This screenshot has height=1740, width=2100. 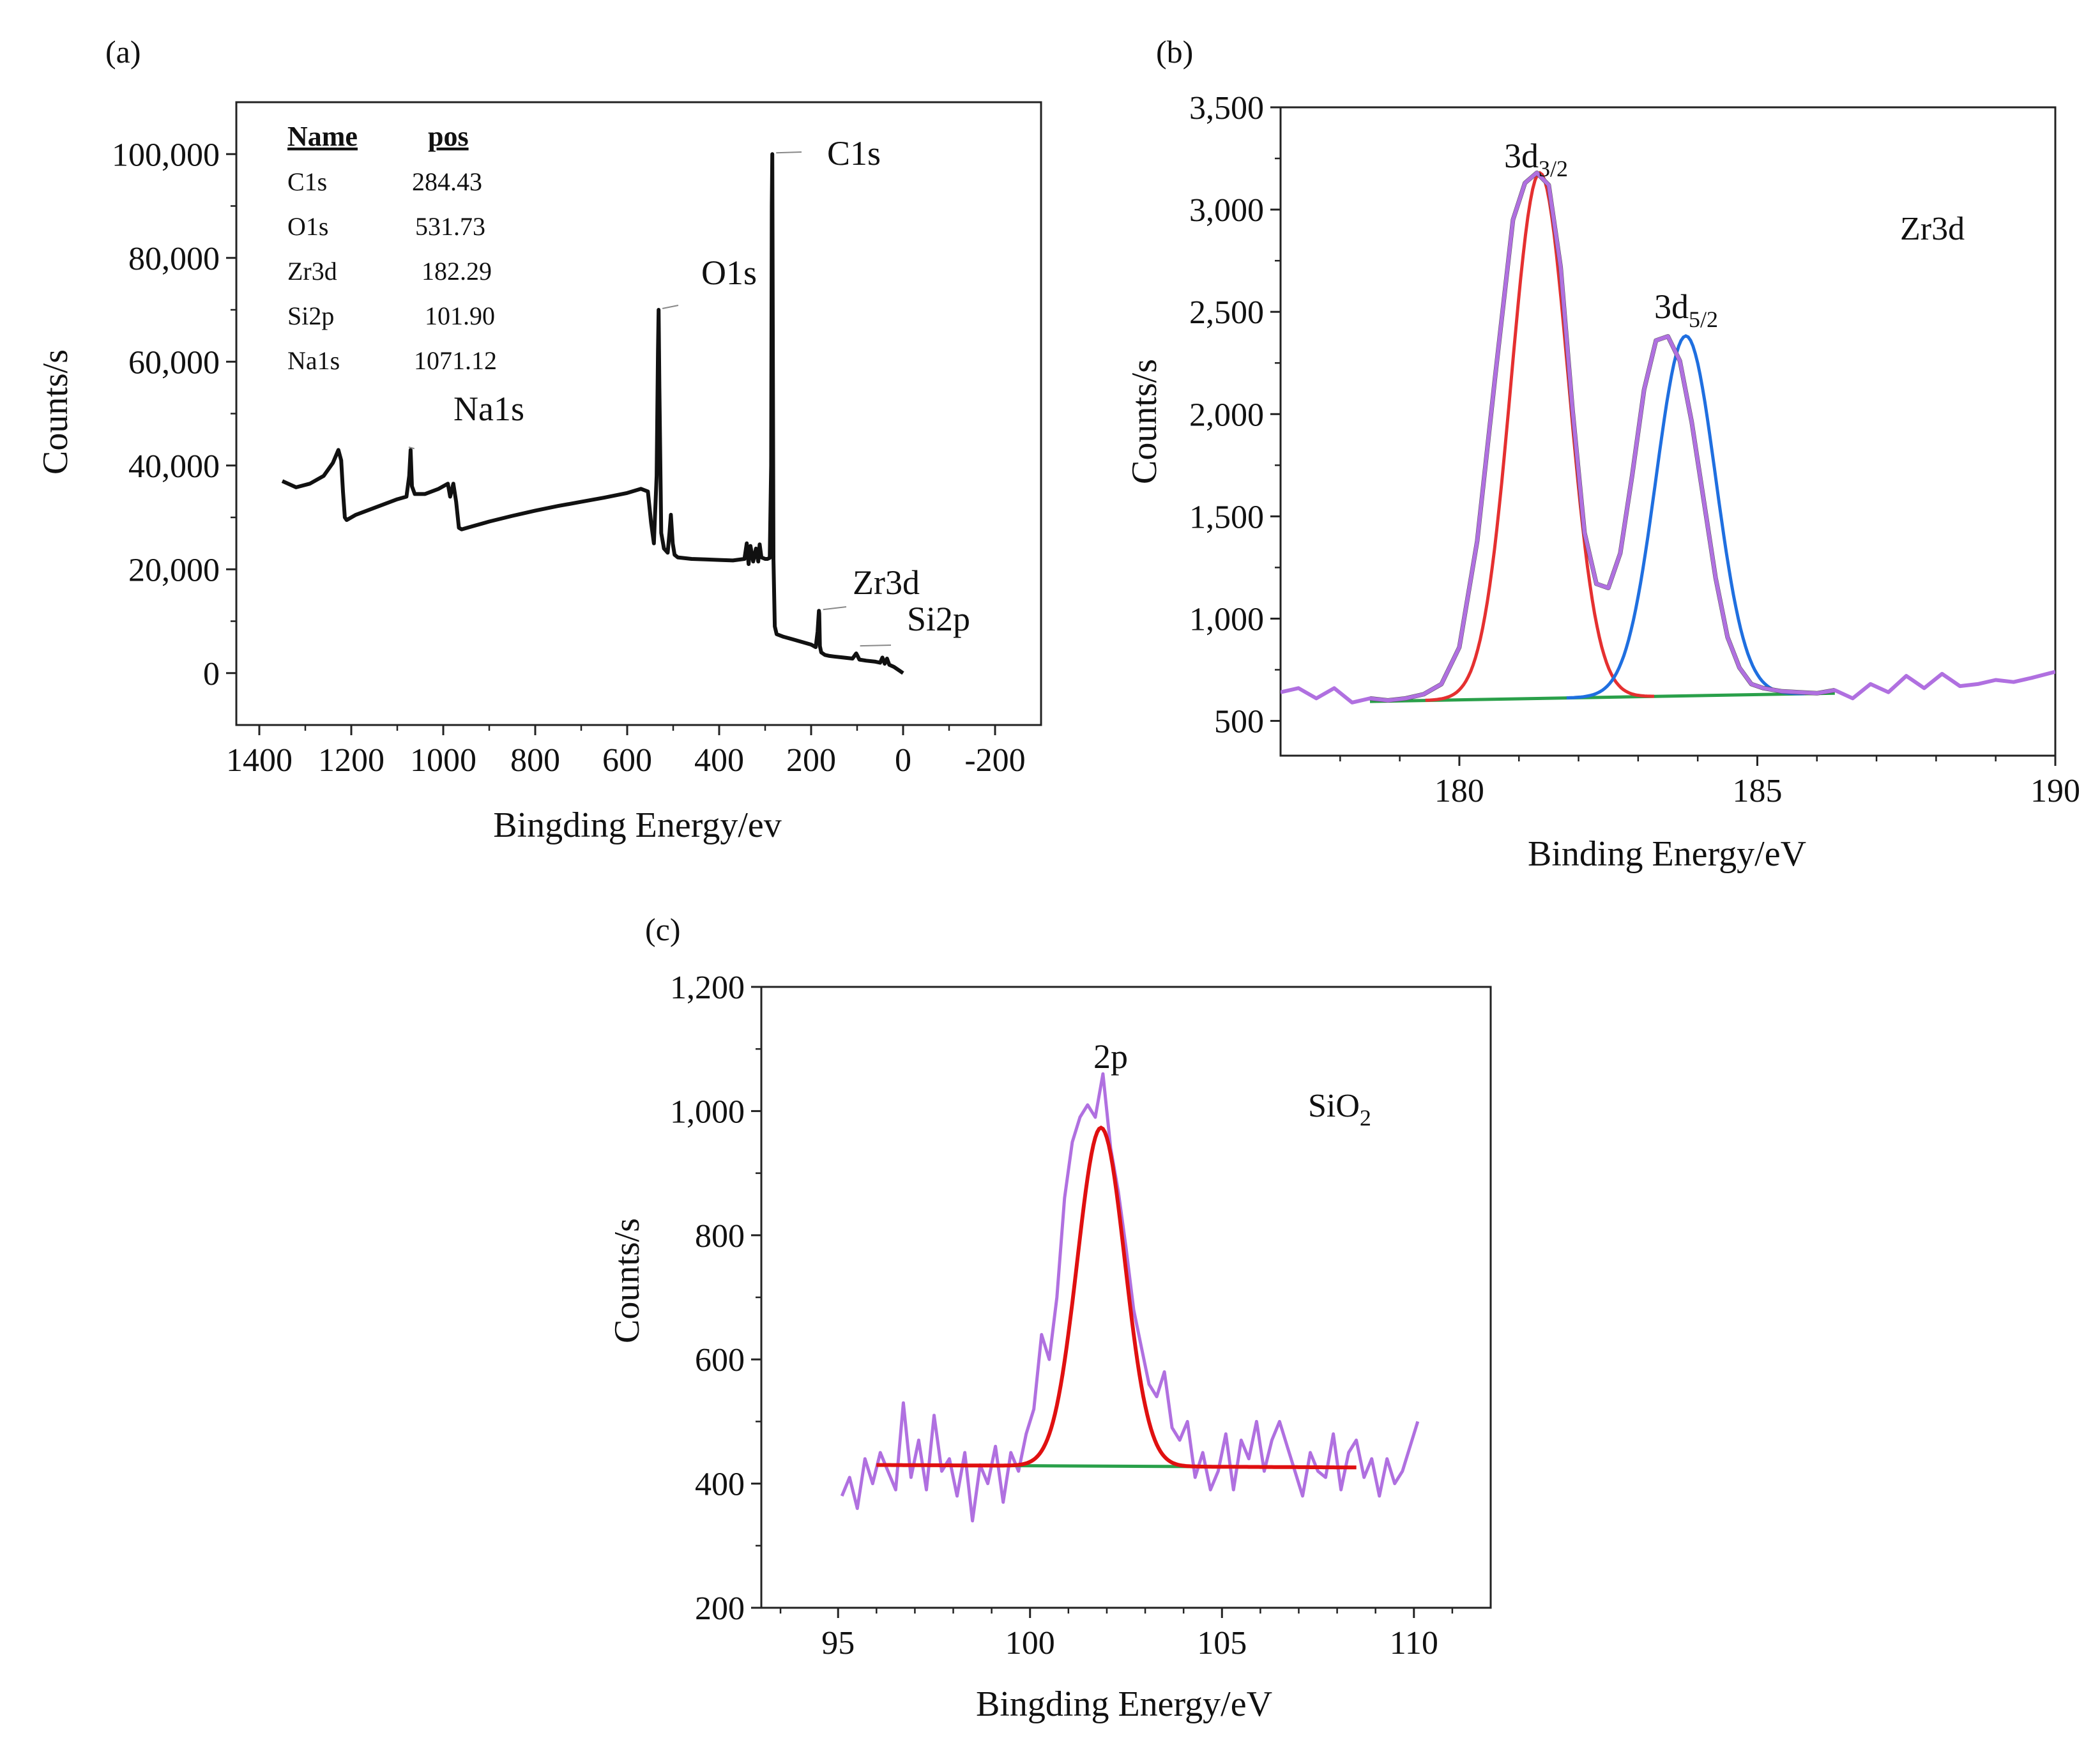 What do you see at coordinates (460, 315) in the screenshot?
I see `table-row-pos: 101.90` at bounding box center [460, 315].